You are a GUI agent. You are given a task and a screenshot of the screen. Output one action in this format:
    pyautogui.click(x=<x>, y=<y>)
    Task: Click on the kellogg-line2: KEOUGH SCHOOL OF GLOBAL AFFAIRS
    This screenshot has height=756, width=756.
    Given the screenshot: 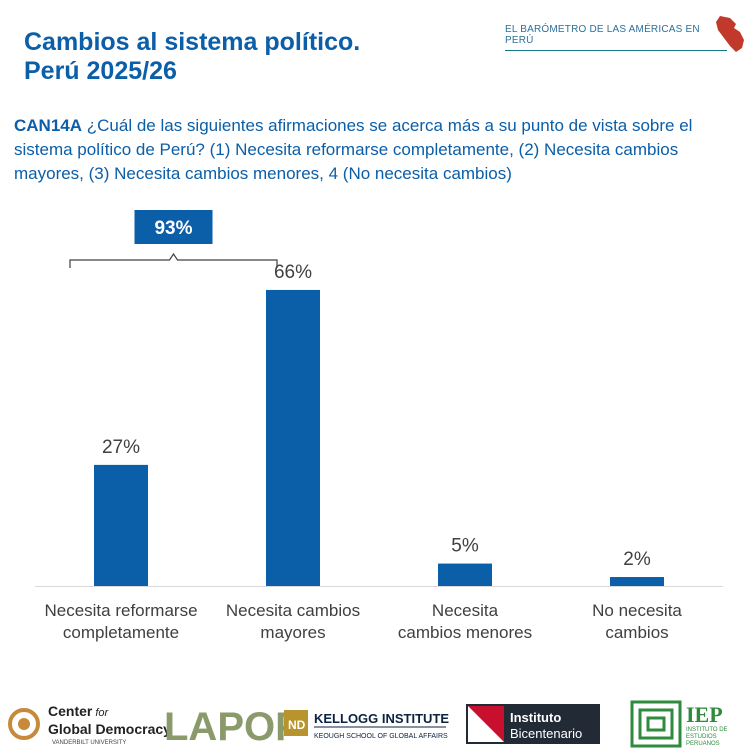 What is the action you would take?
    pyautogui.click(x=381, y=736)
    